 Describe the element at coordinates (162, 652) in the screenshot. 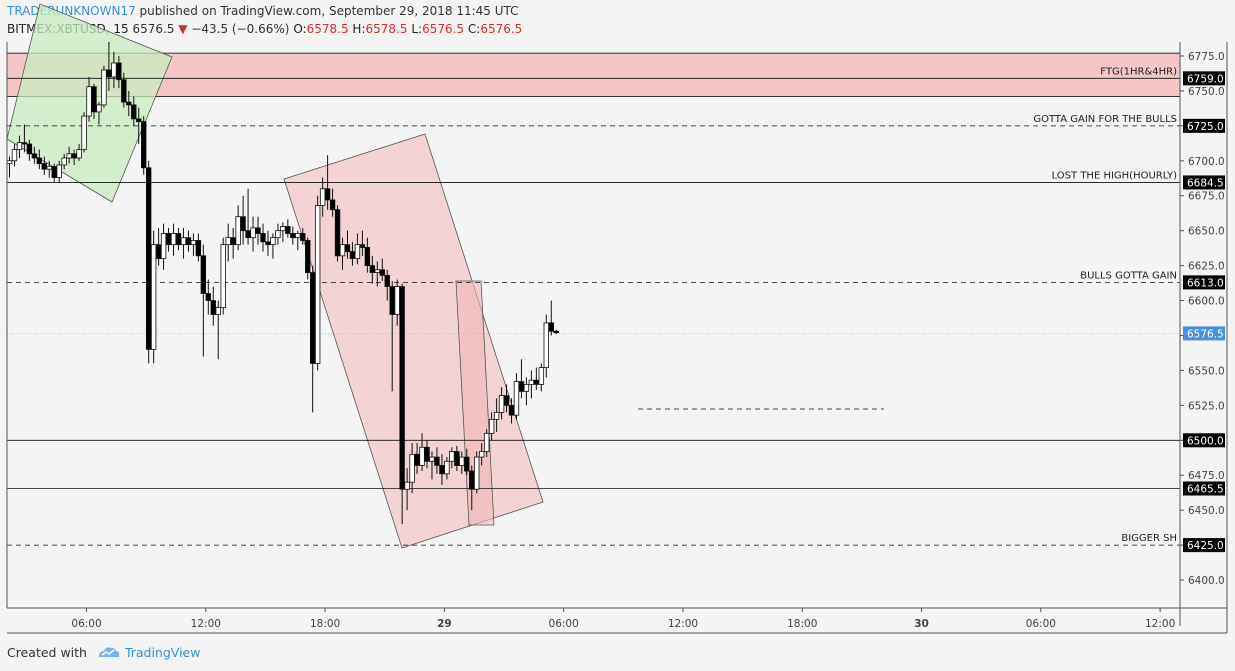

I see `tradingview-brand-link: TradingView` at that location.